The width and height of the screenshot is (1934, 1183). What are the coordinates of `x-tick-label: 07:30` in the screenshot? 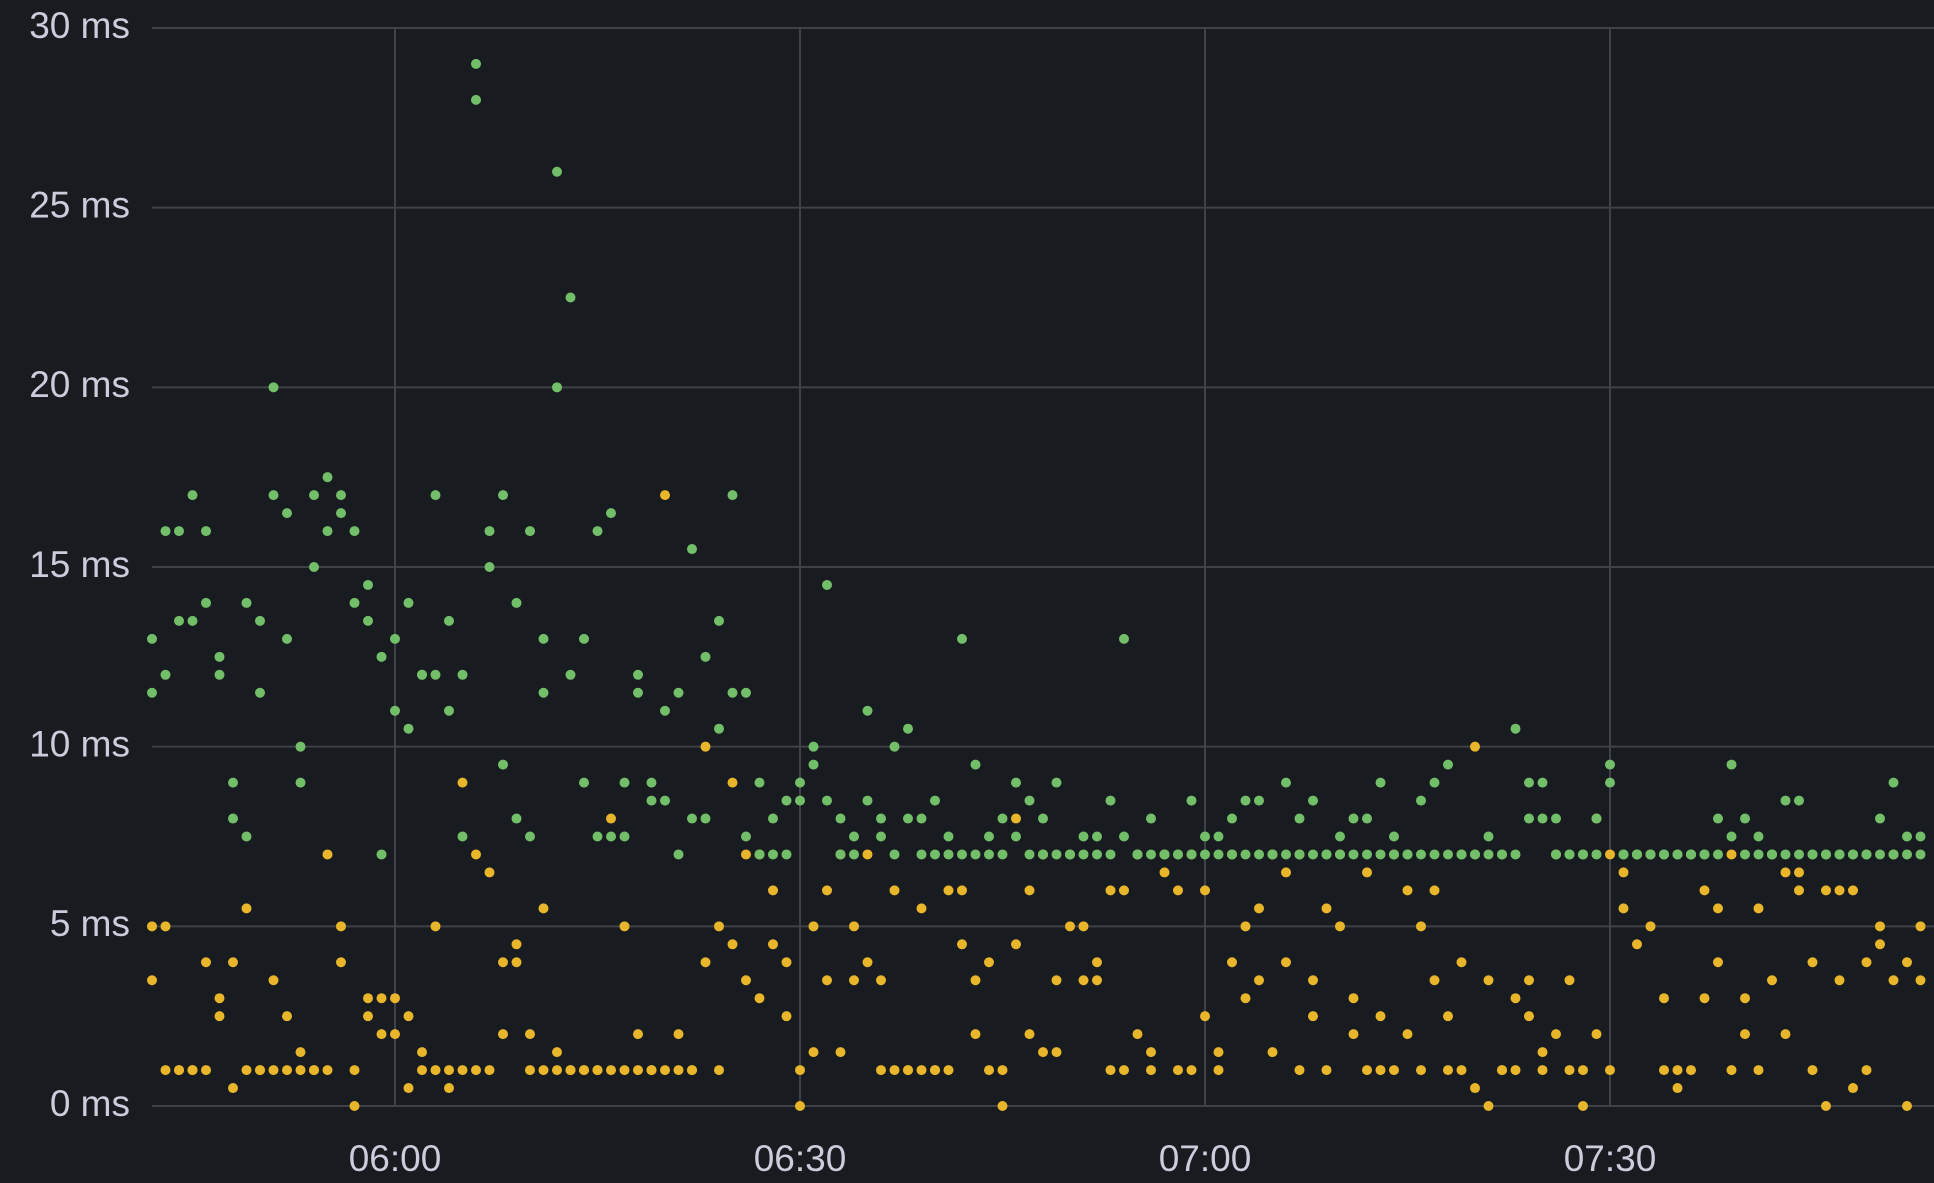 It's located at (1610, 1158).